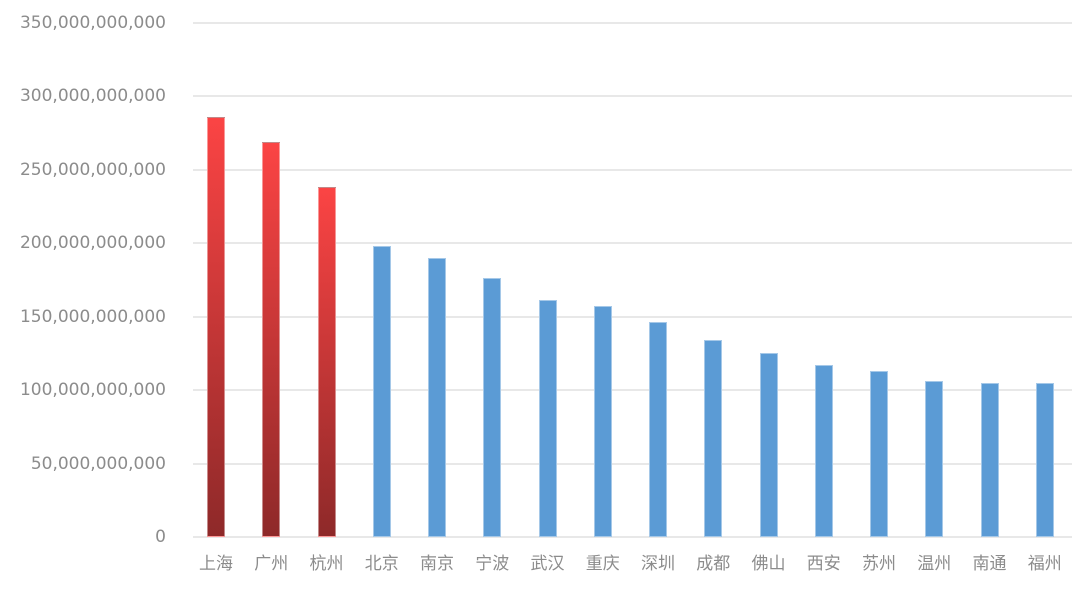  Describe the element at coordinates (437, 564) in the screenshot. I see `x-axis-category-label: 南京` at that location.